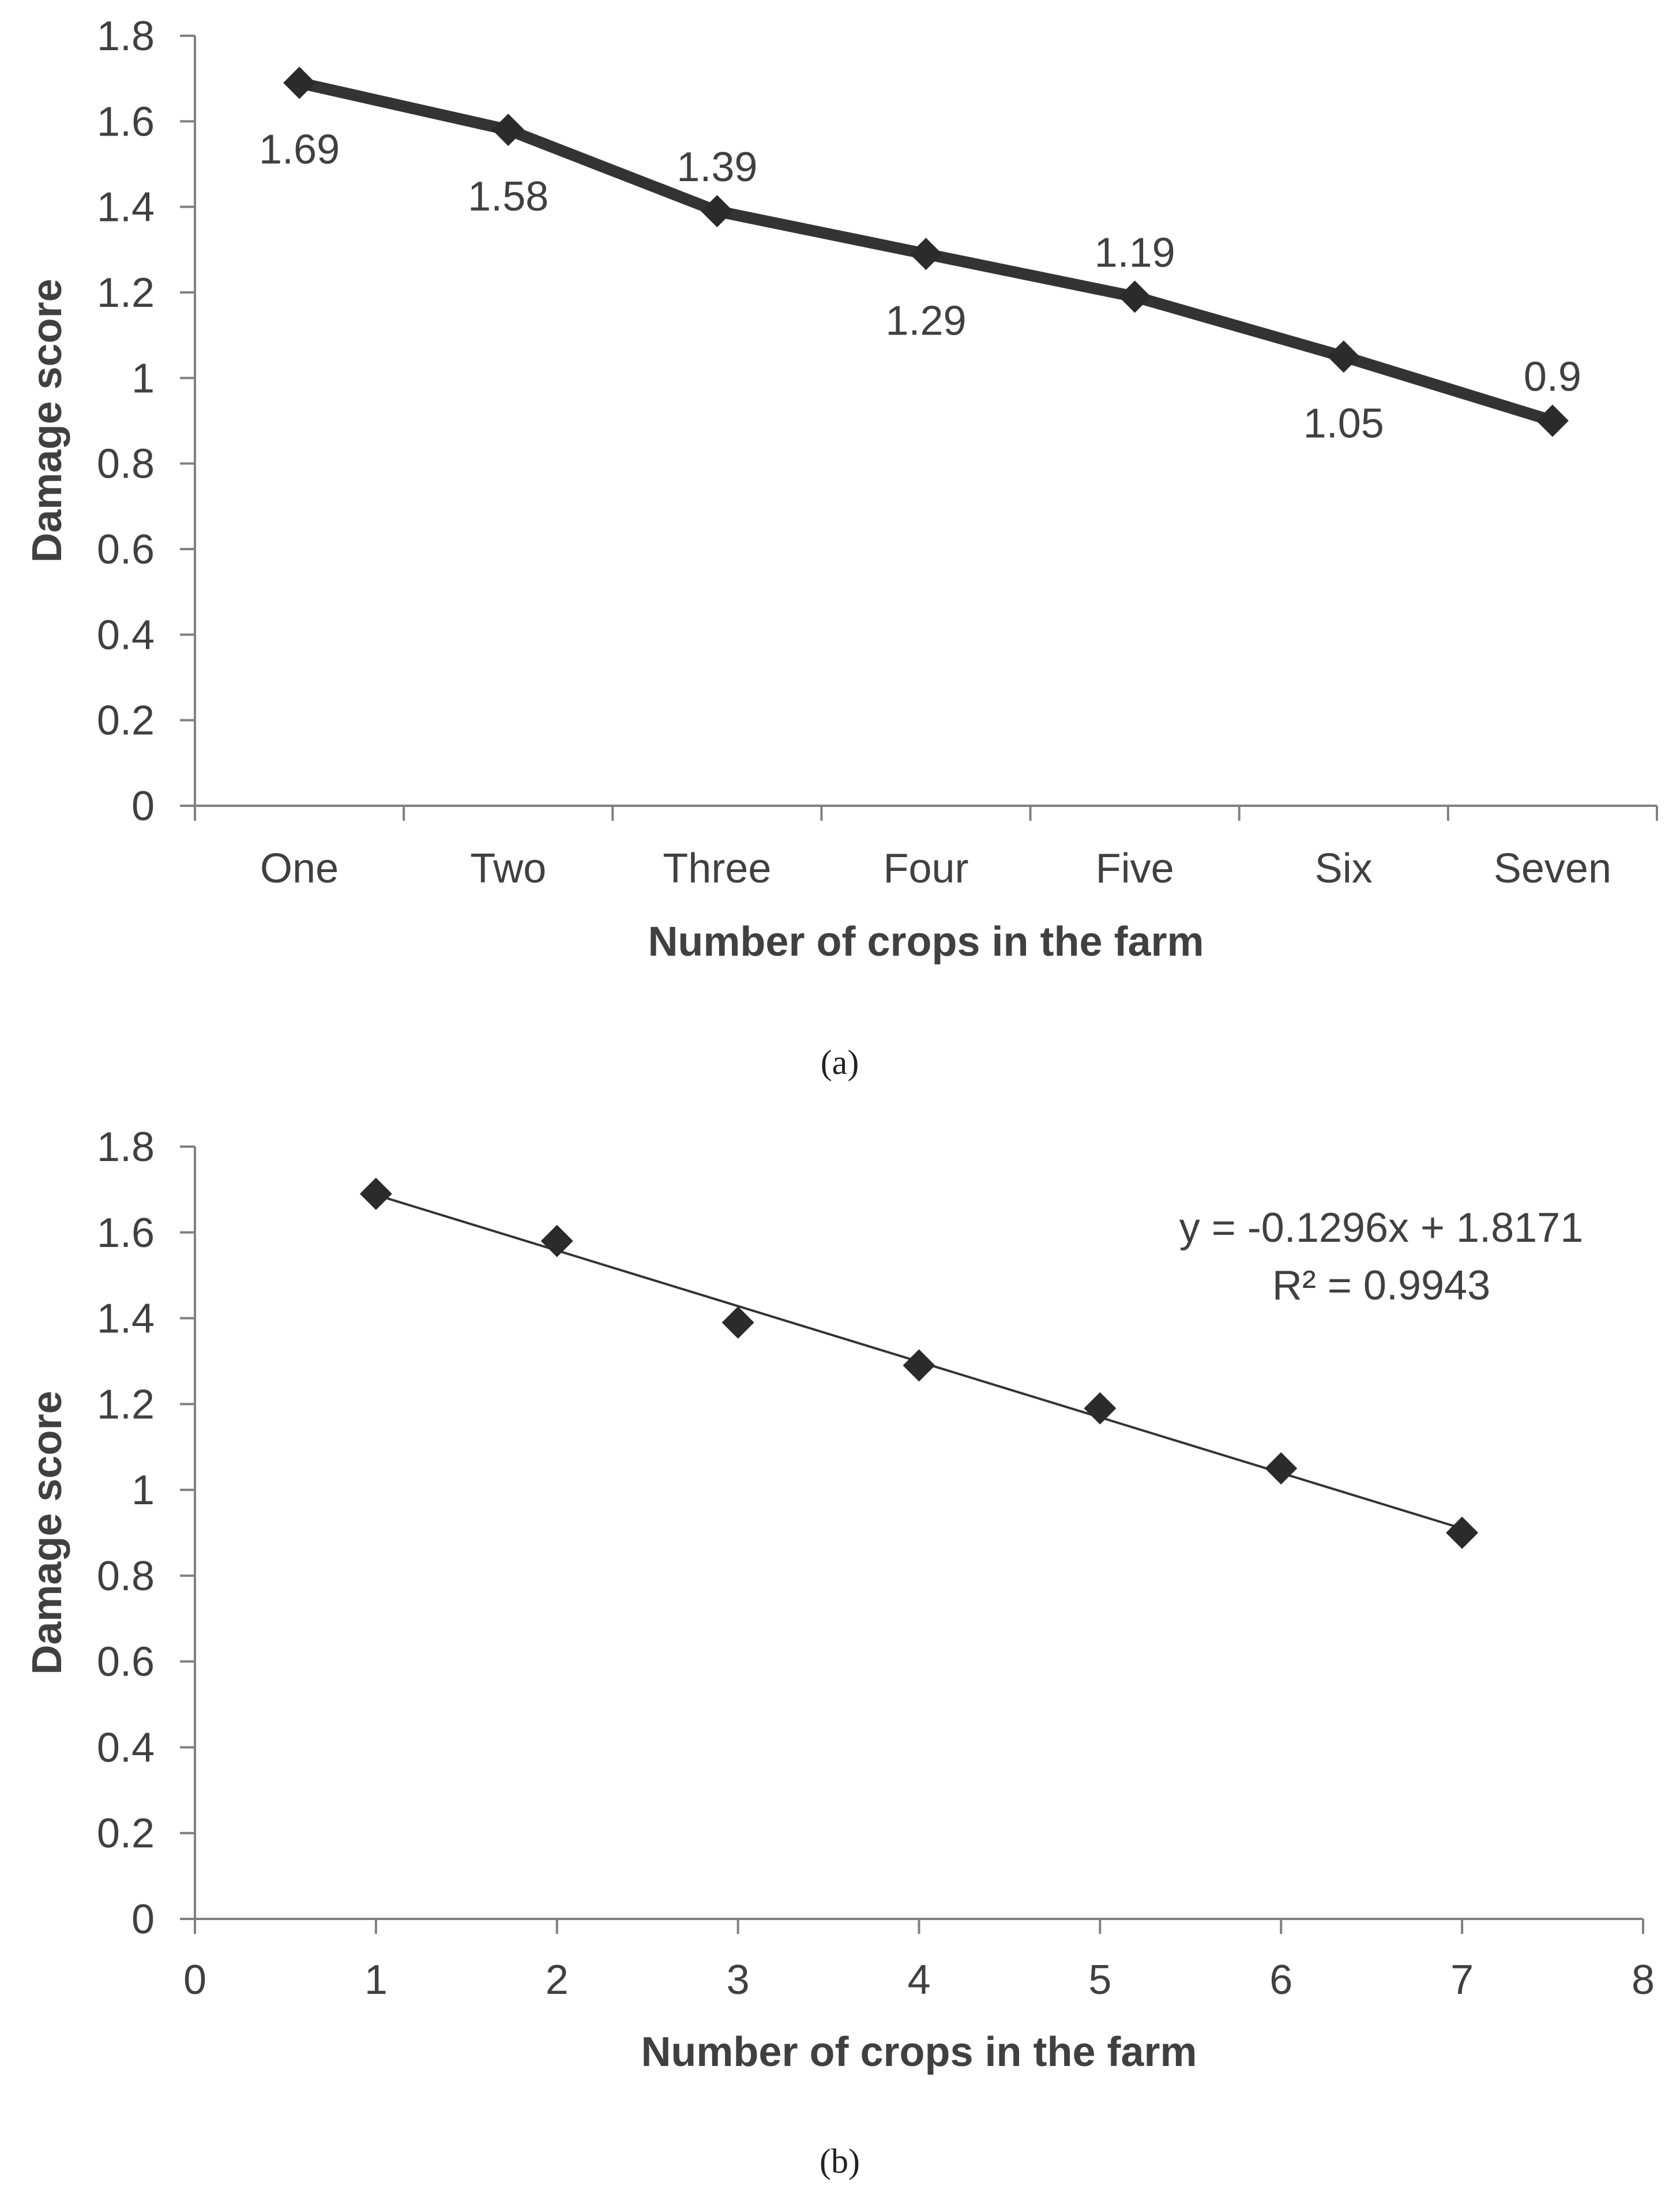  I want to click on panel-a-markers, so click(926, 251).